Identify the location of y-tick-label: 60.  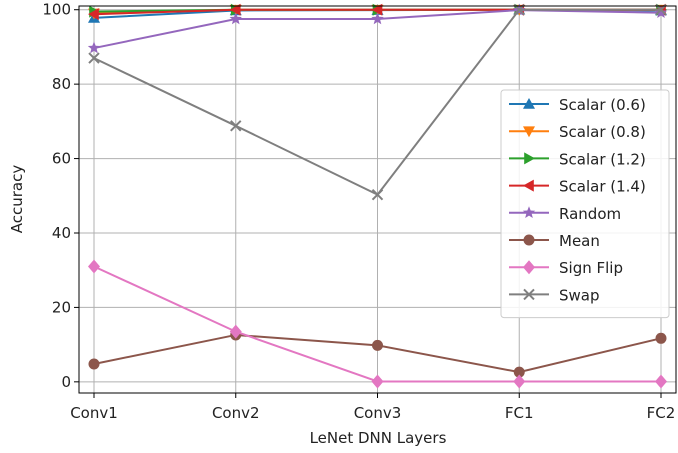
(61, 159).